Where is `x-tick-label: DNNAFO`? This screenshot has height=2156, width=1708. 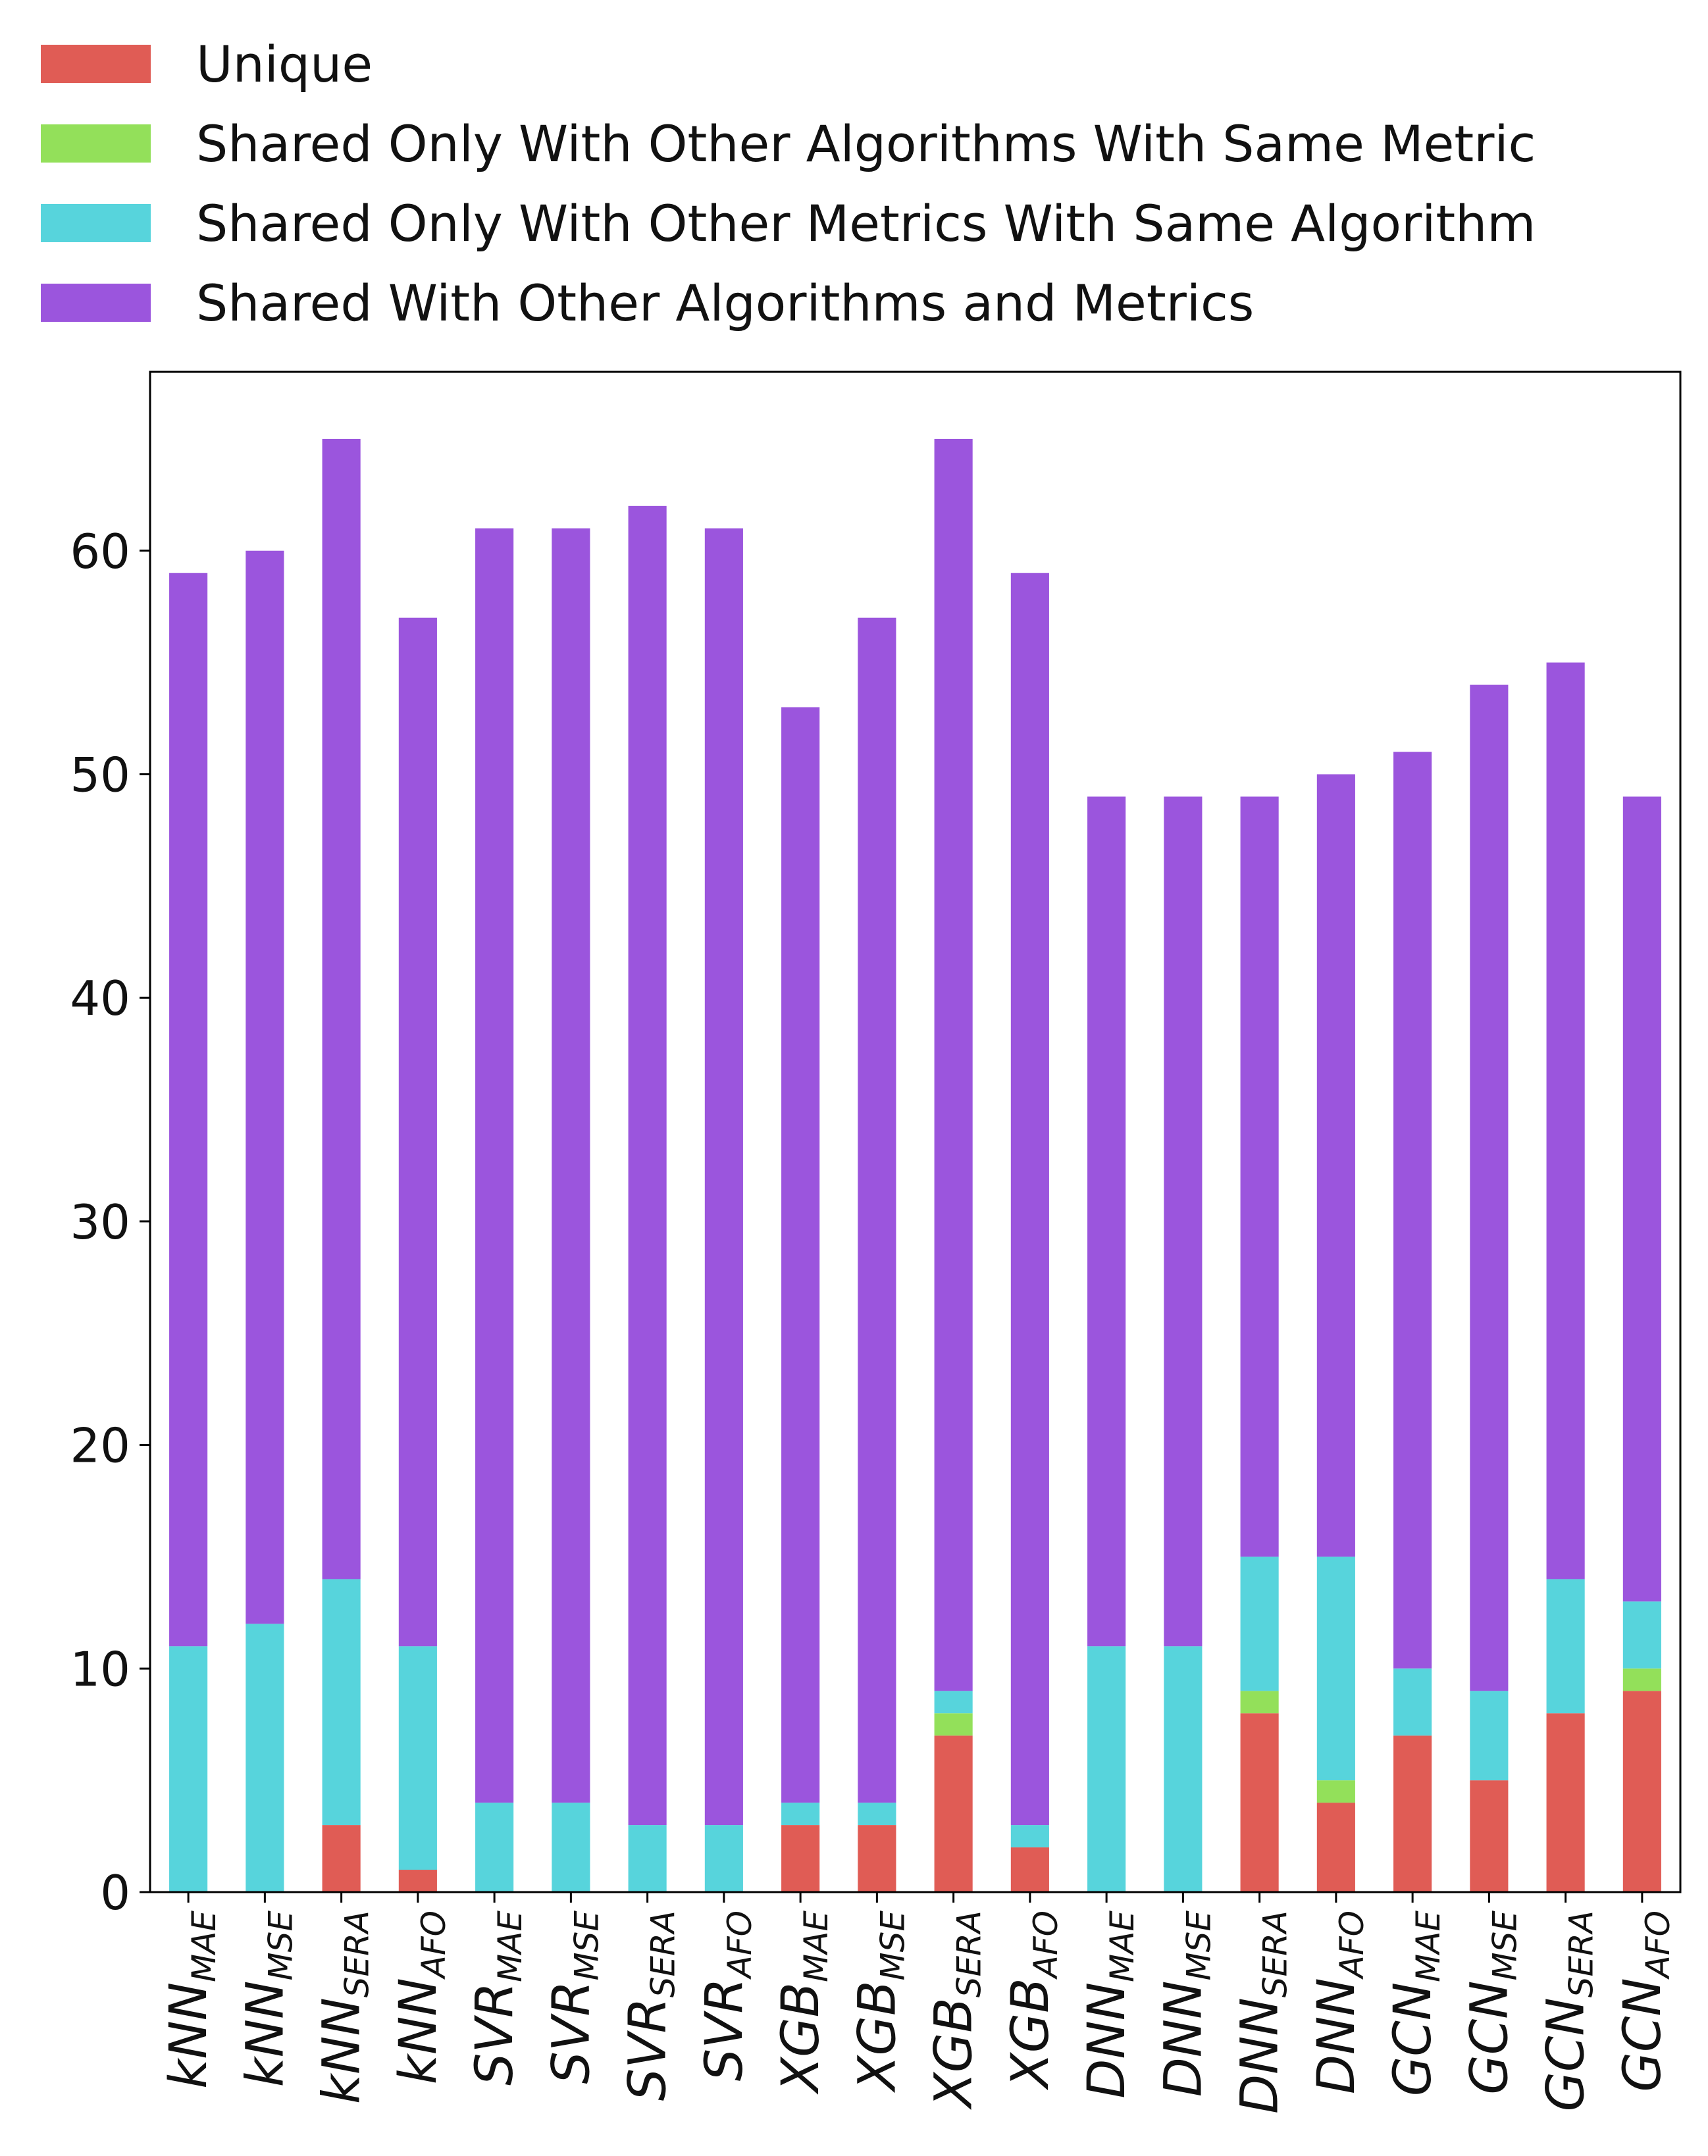
x-tick-label: DNNAFO is located at coordinates (1339, 2002).